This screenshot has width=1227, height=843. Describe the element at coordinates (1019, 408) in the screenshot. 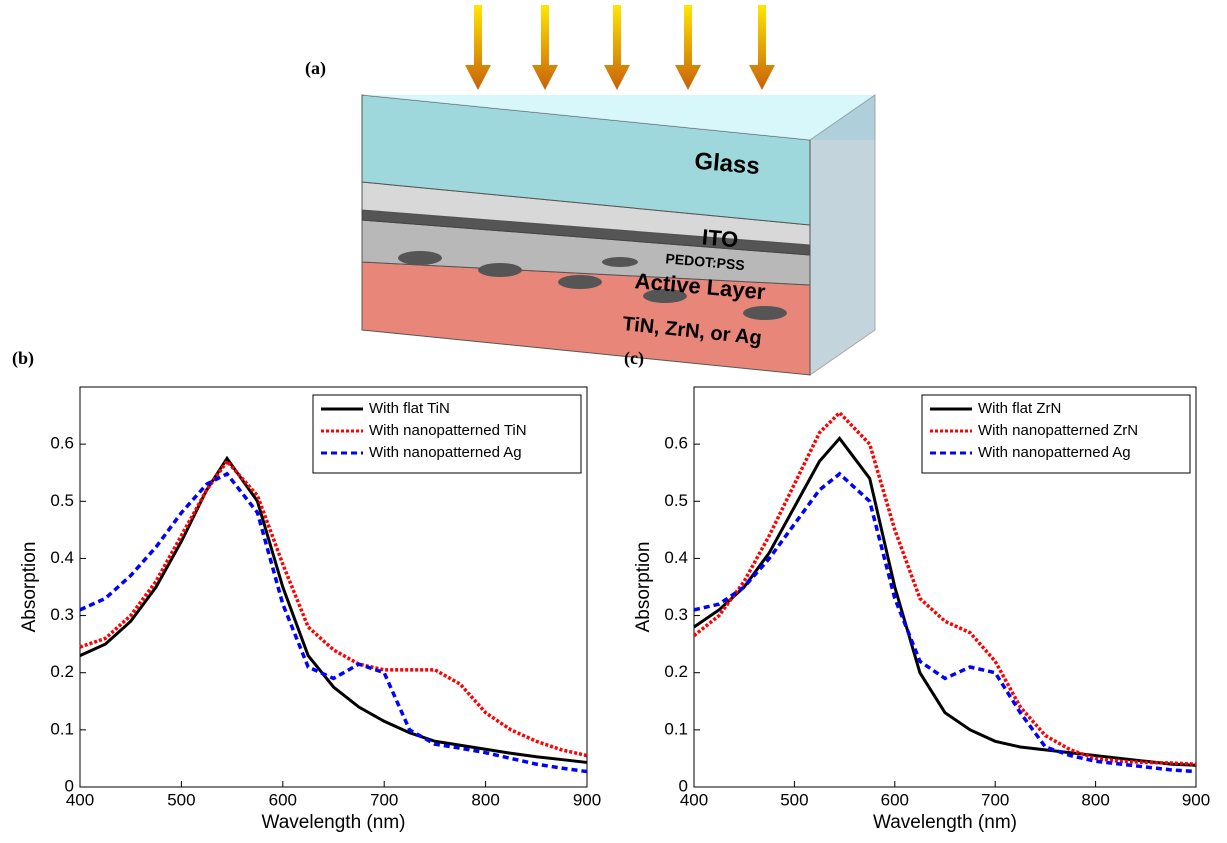

I see `legend-label: With flat ZrN` at that location.